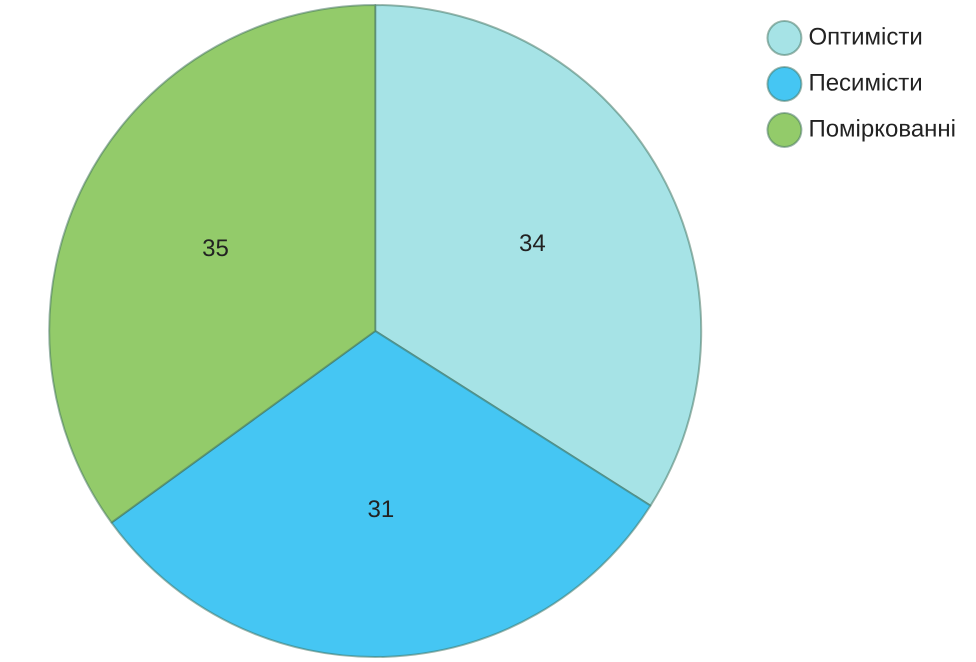 The image size is (976, 662). Describe the element at coordinates (532, 244) in the screenshot. I see `data-label: 34` at that location.